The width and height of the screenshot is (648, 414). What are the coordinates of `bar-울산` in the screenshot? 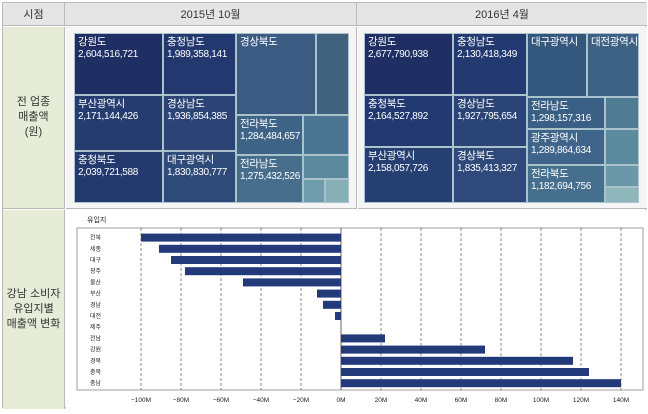 It's located at (292, 282).